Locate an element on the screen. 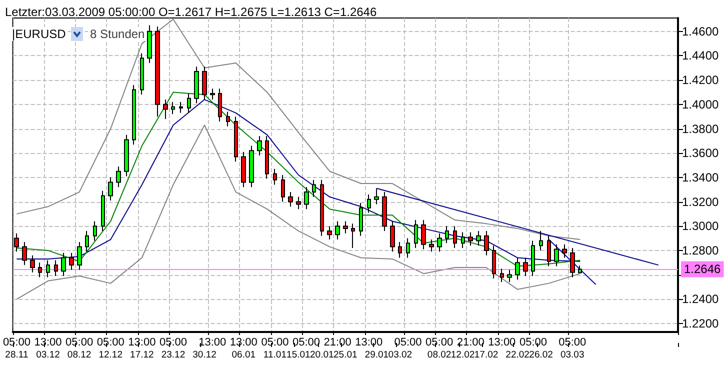 The height and width of the screenshot is (370, 724). category-label: 05:00 28.11 is located at coordinates (16, 348).